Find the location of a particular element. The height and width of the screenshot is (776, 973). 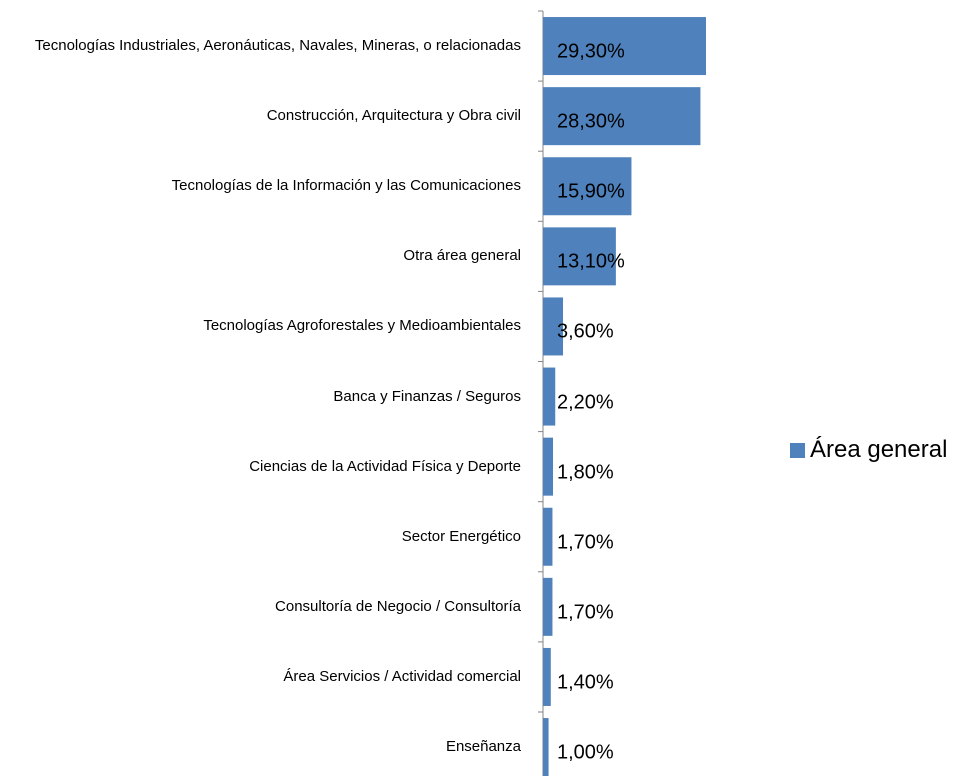

category-label: Área Servicios / Actividad comercial is located at coordinates (402, 676).